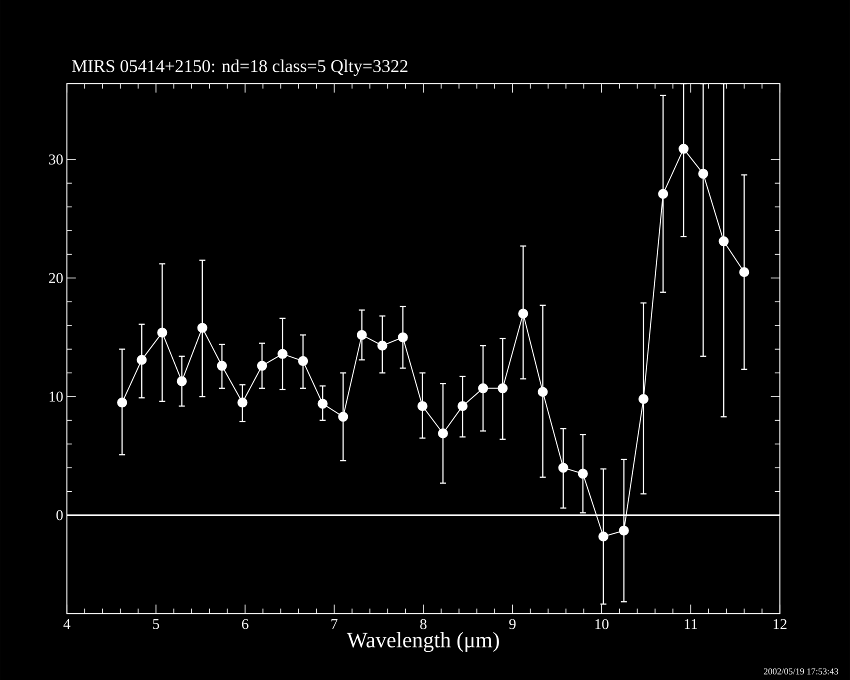 Image resolution: width=850 pixels, height=680 pixels. What do you see at coordinates (601, 624) in the screenshot?
I see `x-tick-label: 10` at bounding box center [601, 624].